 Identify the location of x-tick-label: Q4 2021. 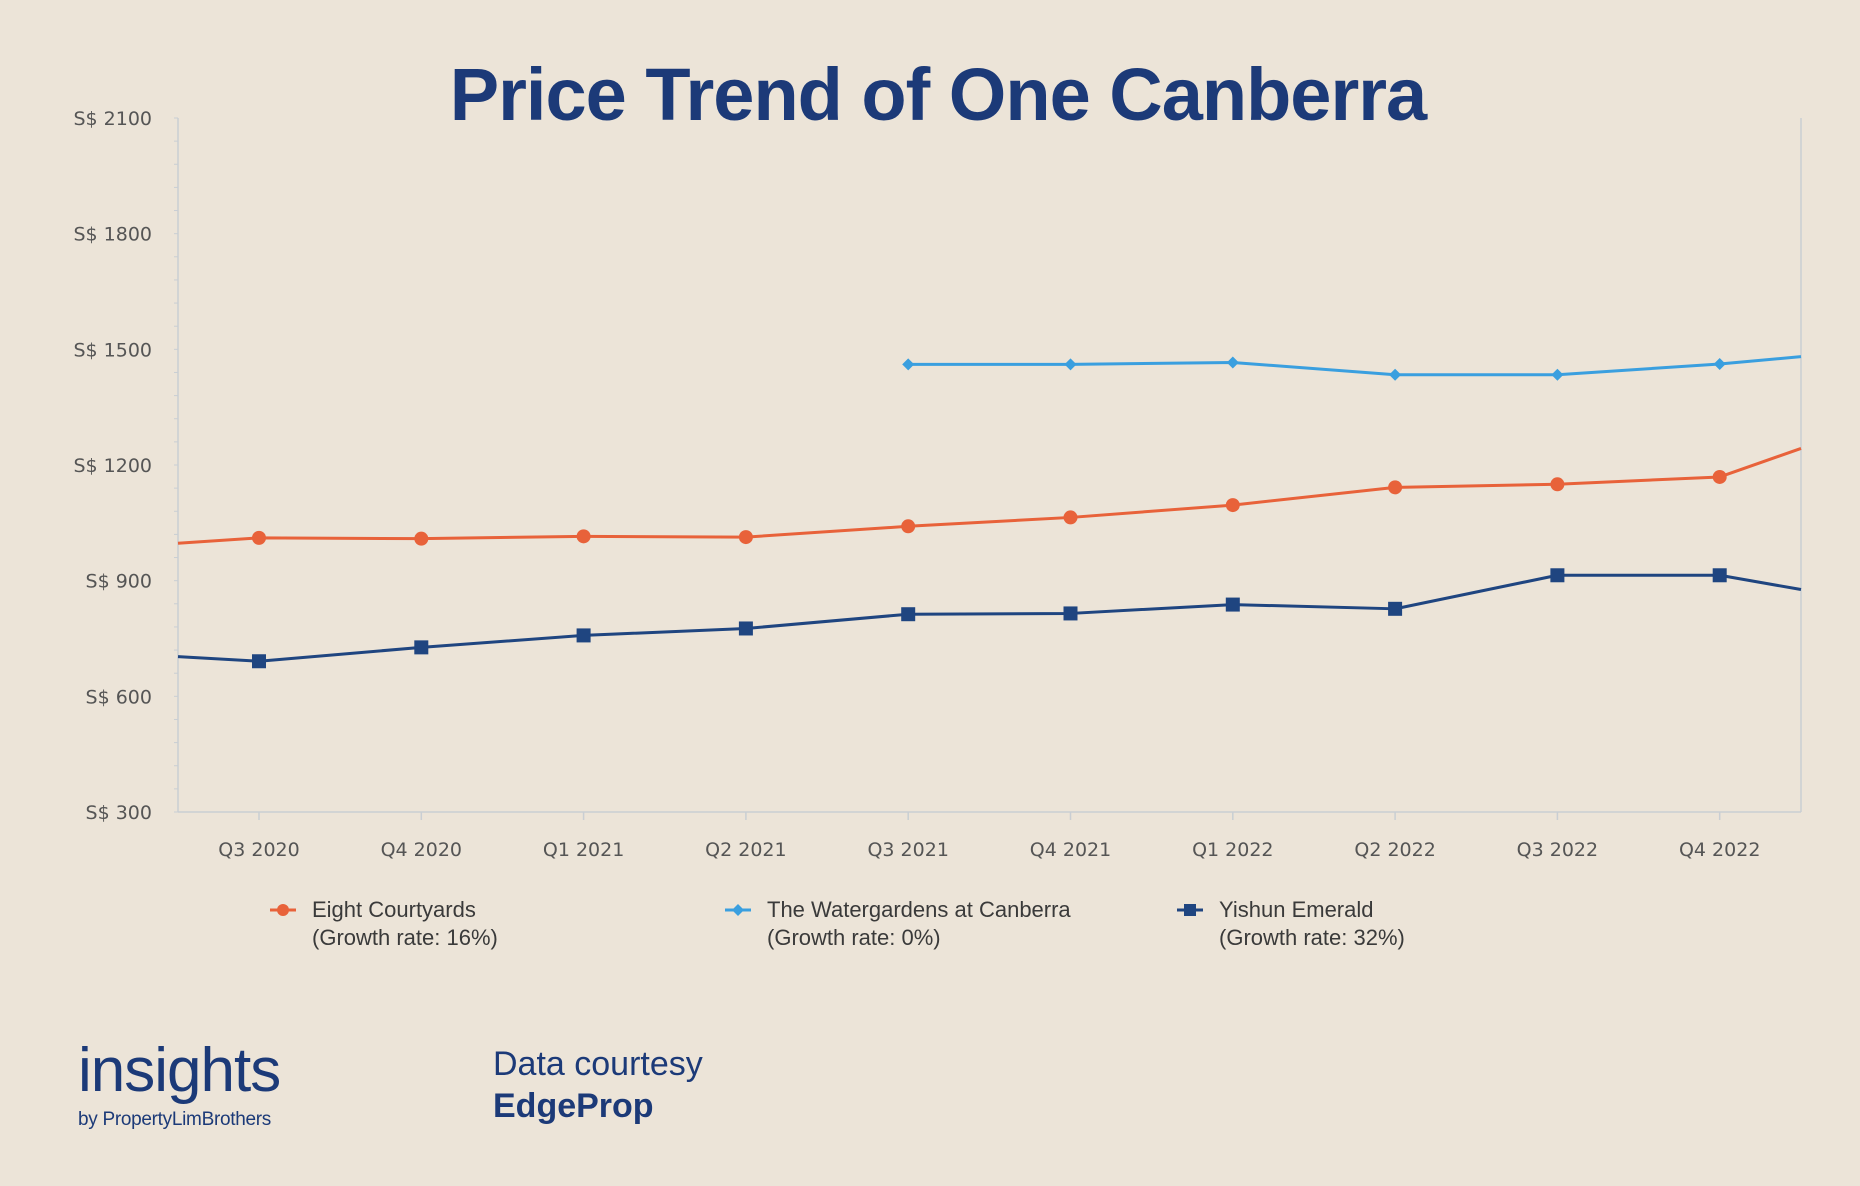
(1070, 850).